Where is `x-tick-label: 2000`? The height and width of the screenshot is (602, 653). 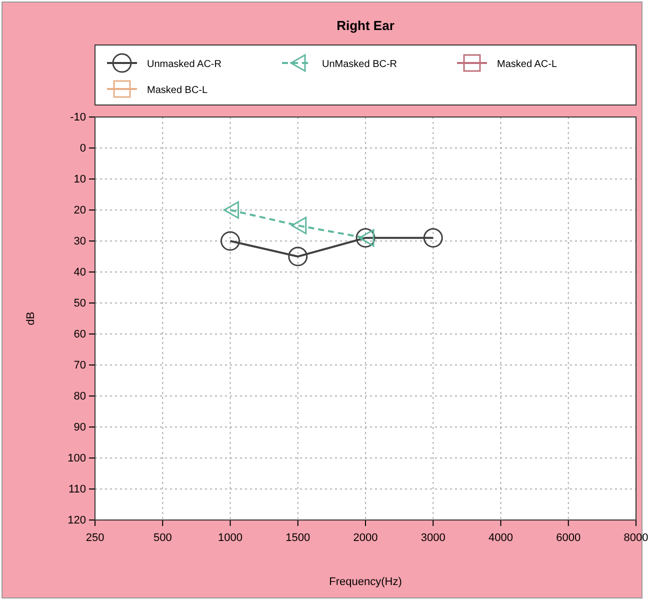
x-tick-label: 2000 is located at coordinates (365, 538).